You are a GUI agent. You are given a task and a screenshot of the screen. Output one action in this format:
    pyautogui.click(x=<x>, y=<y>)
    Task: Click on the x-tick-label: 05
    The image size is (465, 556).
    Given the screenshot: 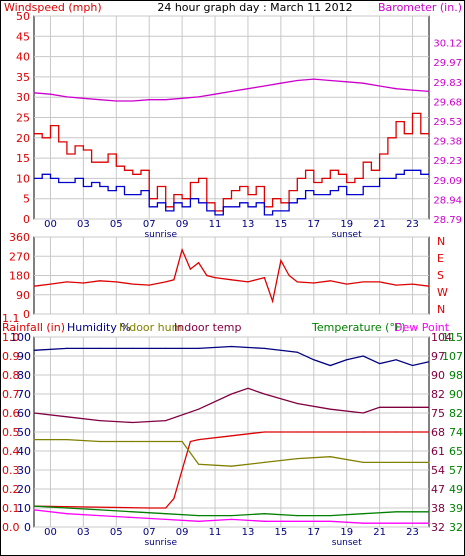 What is the action you would take?
    pyautogui.click(x=116, y=532)
    